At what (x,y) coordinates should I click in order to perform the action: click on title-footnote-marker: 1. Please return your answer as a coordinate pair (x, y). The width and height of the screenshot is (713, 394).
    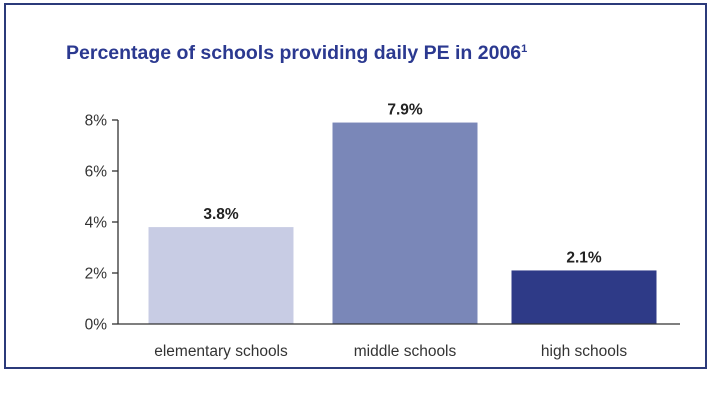
    Looking at the image, I should click on (524, 49).